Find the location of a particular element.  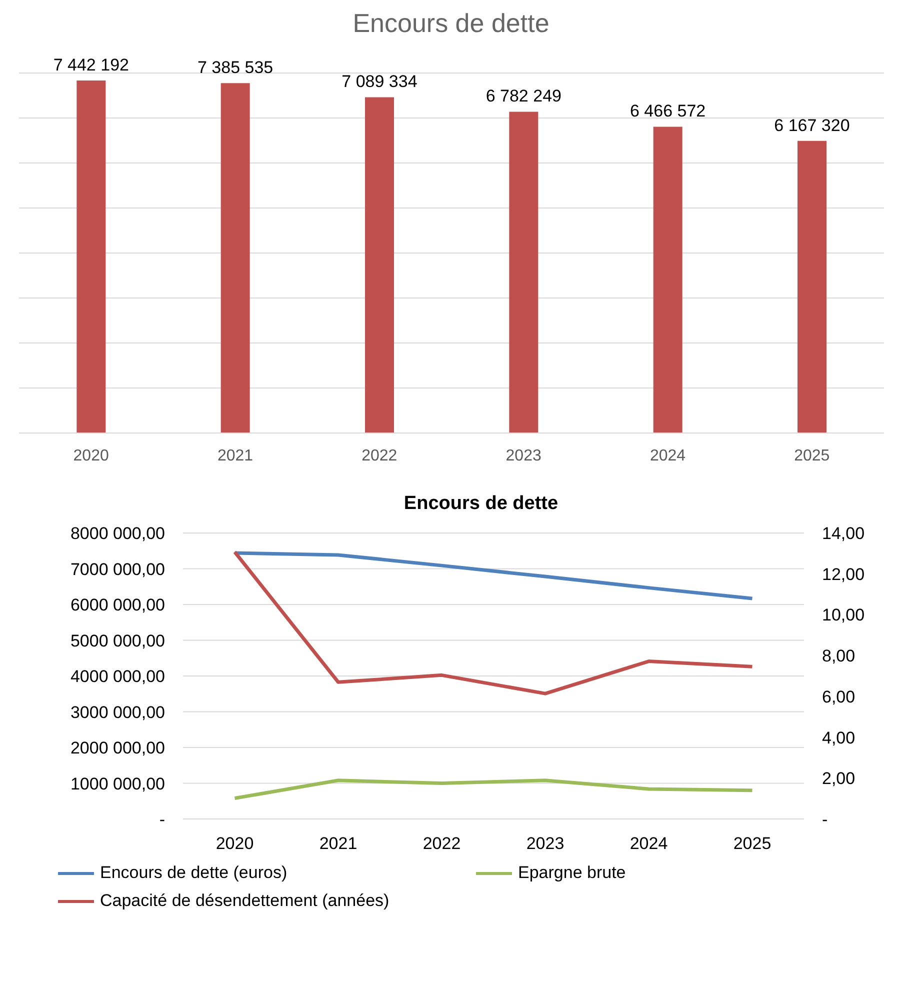

y2-tick-label: 10,00 is located at coordinates (843, 615).